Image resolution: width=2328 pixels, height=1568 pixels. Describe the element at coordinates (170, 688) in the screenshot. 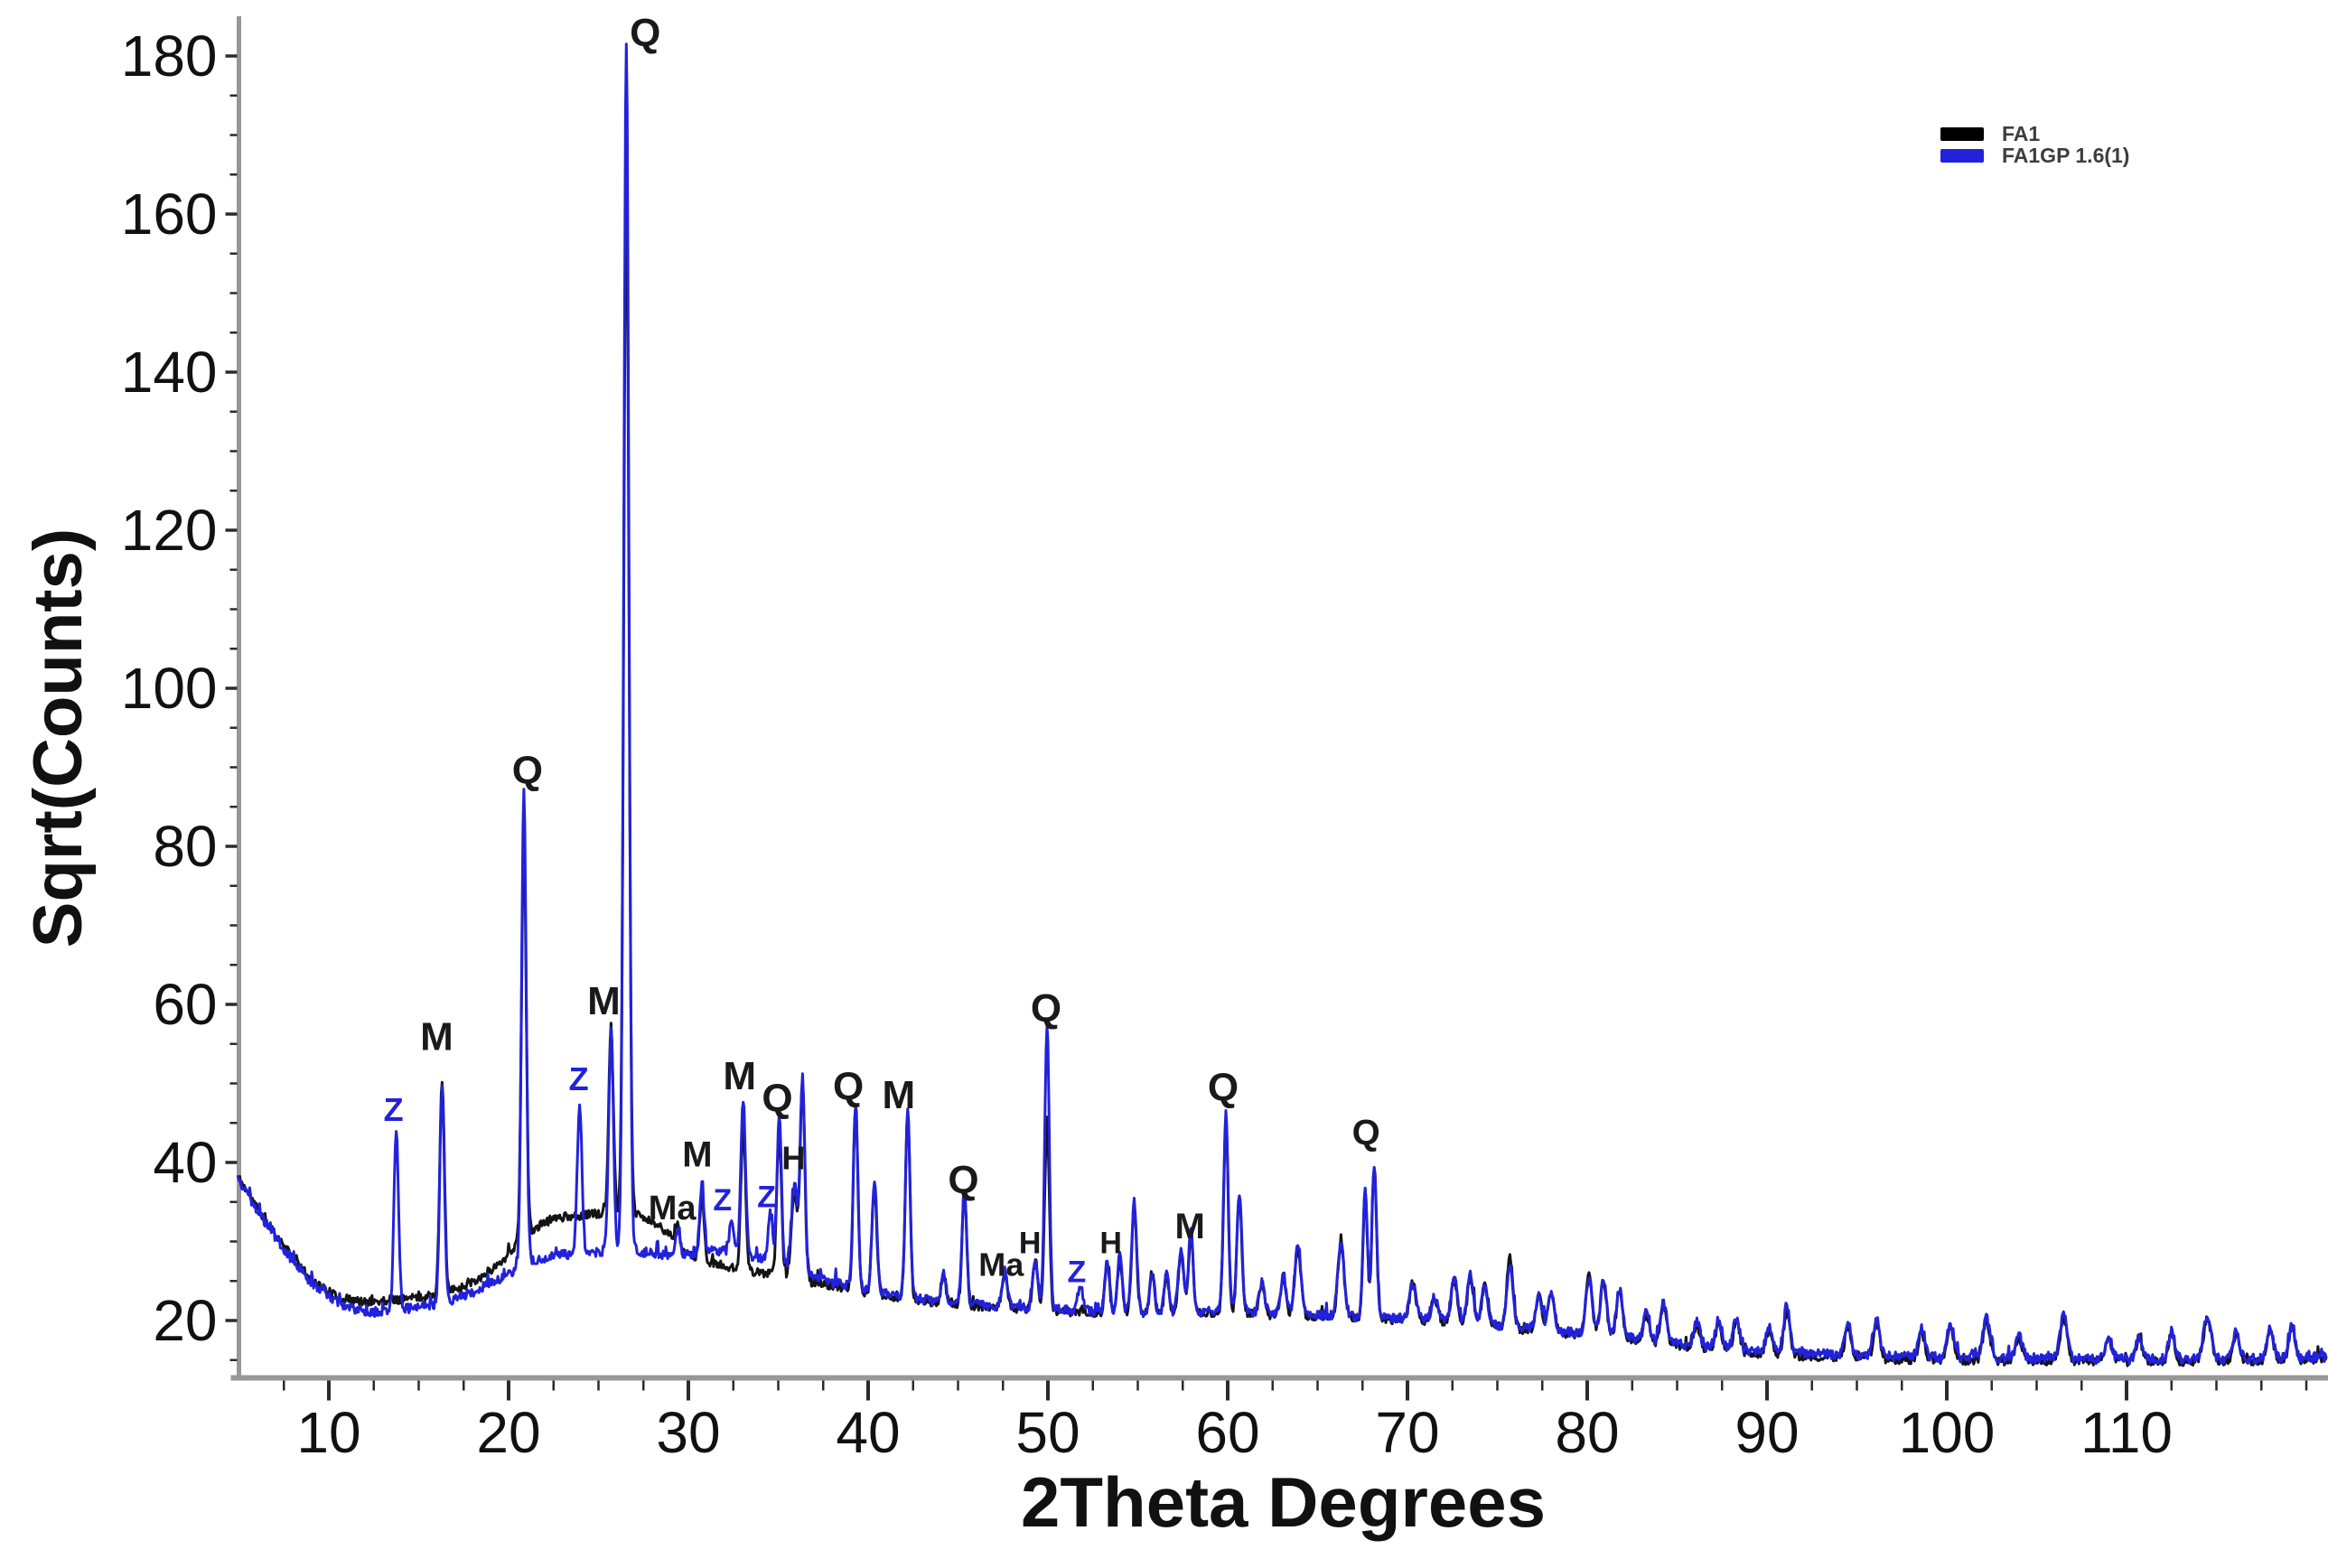

I see `y-tick-label: 100` at that location.